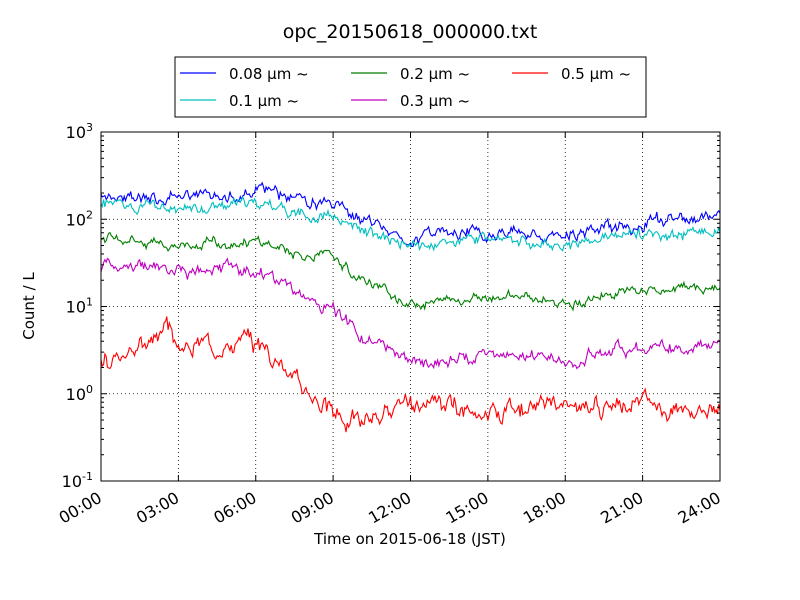 This screenshot has height=600, width=800. What do you see at coordinates (269, 74) in the screenshot?
I see `legend-label: 0.08 μm ~` at bounding box center [269, 74].